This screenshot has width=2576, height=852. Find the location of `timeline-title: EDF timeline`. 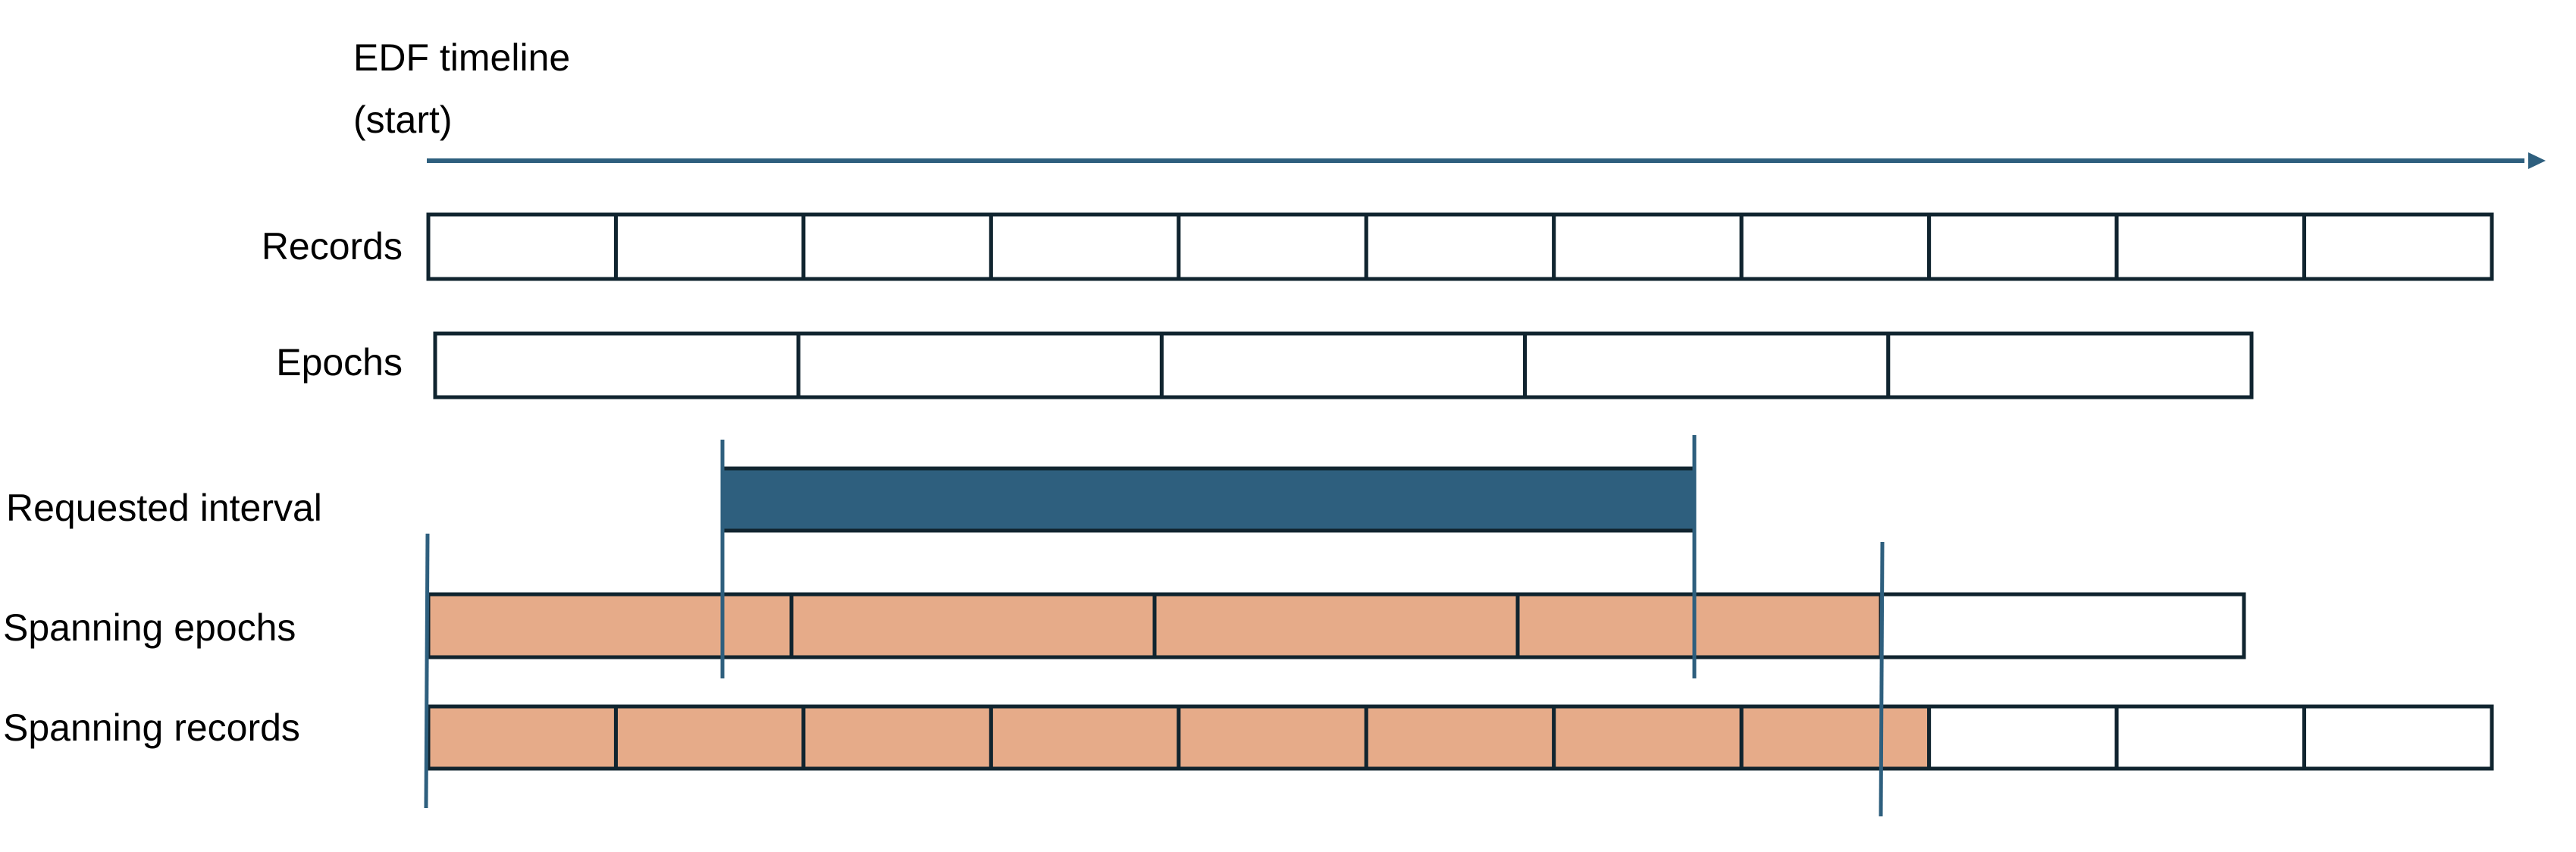

timeline-title: EDF timeline is located at coordinates (462, 57).